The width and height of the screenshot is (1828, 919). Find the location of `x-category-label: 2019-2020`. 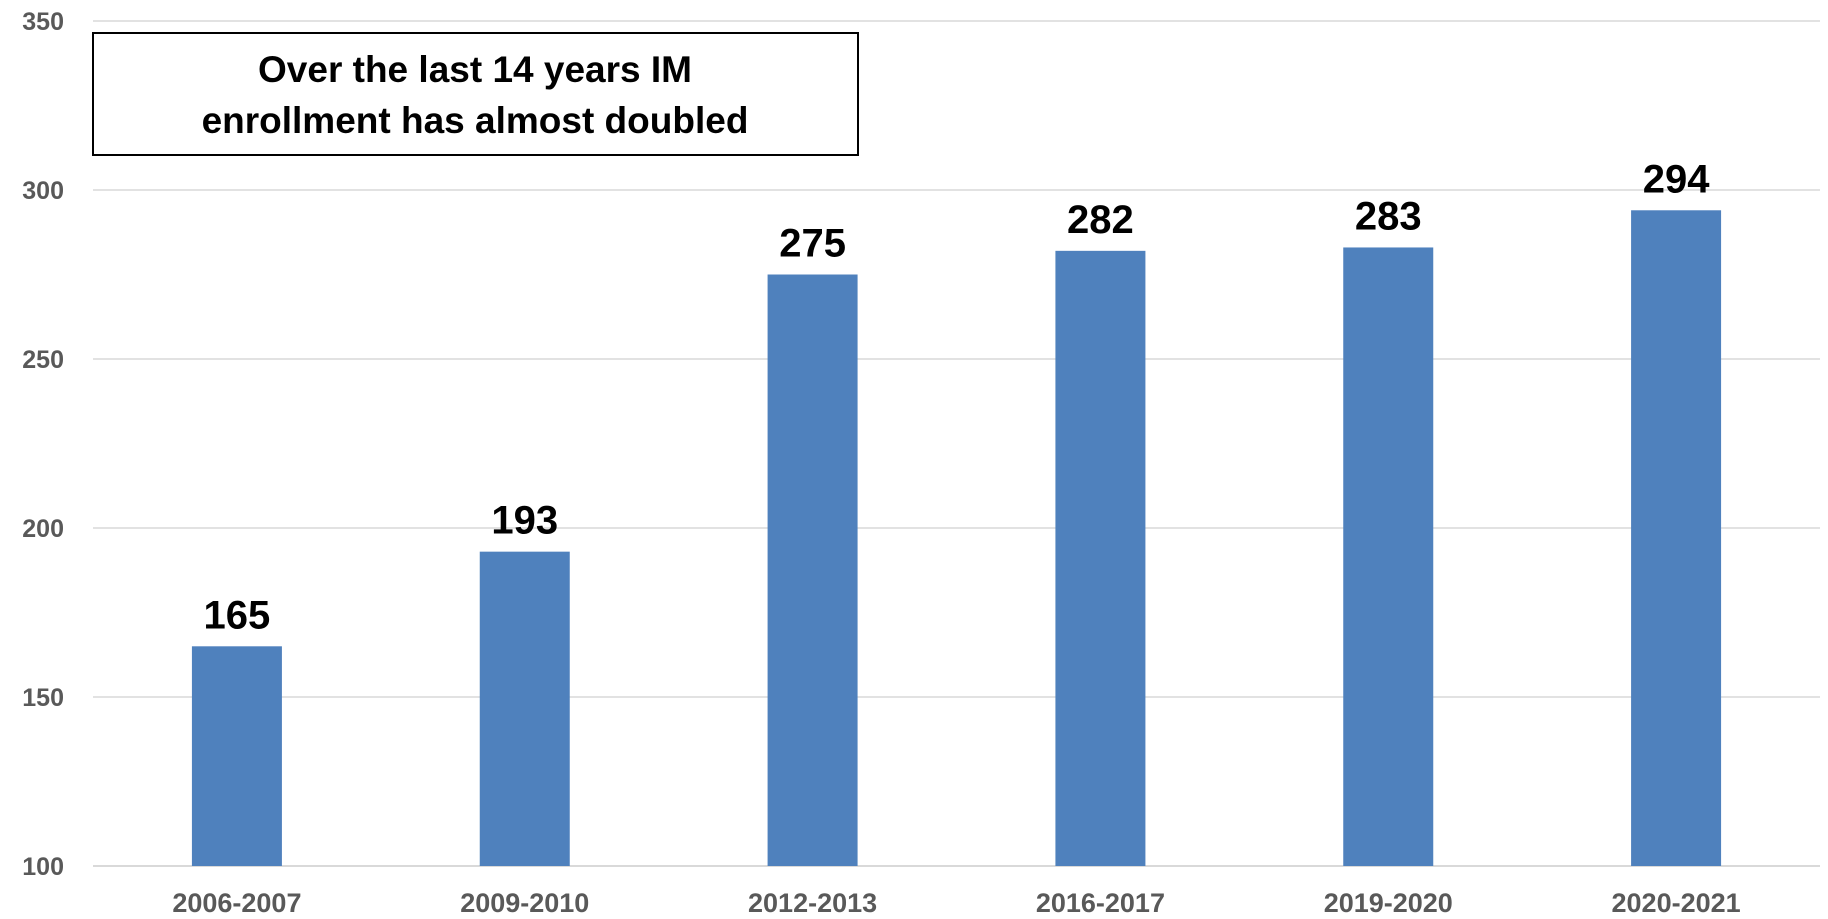

x-category-label: 2019-2020 is located at coordinates (1388, 903).